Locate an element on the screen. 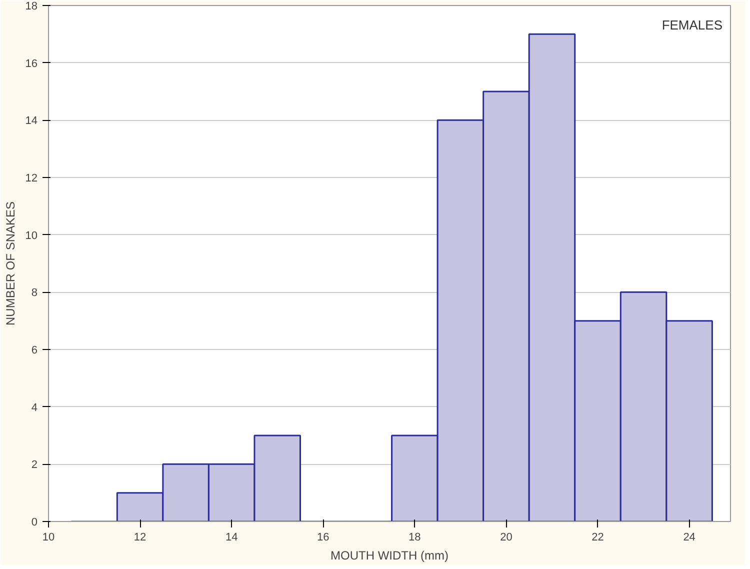 Image resolution: width=750 pixels, height=569 pixels. x-tick-label: 10 is located at coordinates (48, 538).